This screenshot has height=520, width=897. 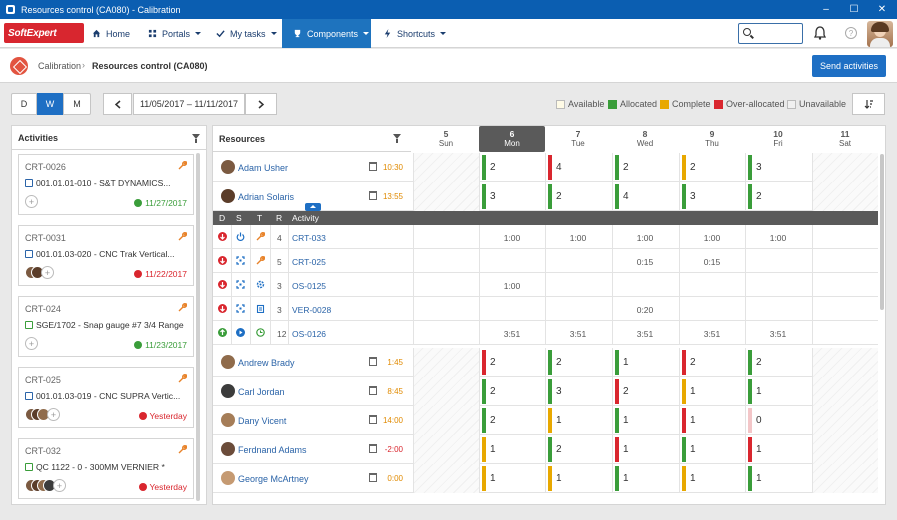 I want to click on resource-row: Ferdnand Adams -2:00 1 2 1 1 1, so click(x=545, y=449).